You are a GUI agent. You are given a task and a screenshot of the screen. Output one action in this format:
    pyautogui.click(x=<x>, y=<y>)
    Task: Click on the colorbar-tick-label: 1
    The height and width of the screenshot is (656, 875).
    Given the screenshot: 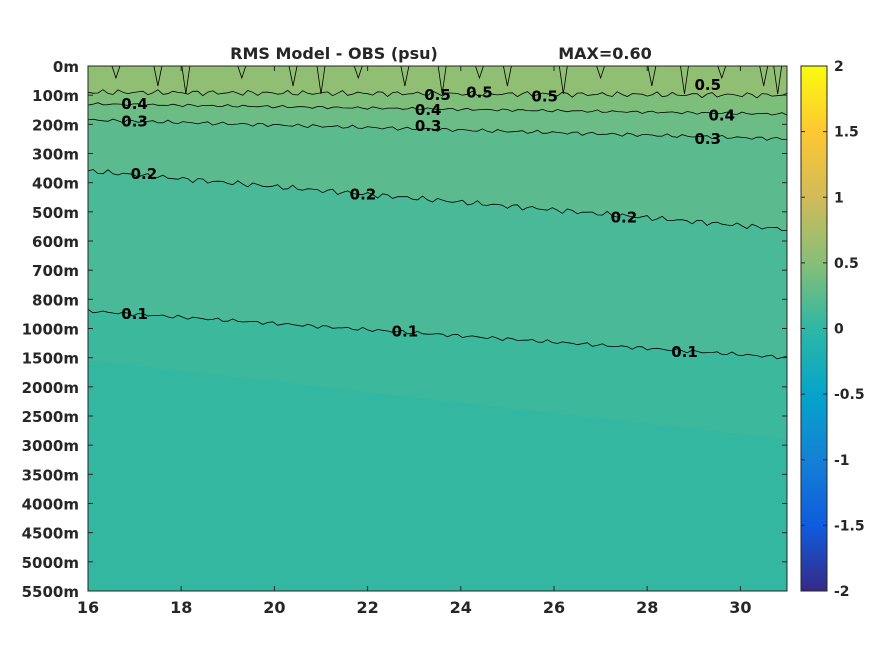 What is the action you would take?
    pyautogui.click(x=839, y=198)
    